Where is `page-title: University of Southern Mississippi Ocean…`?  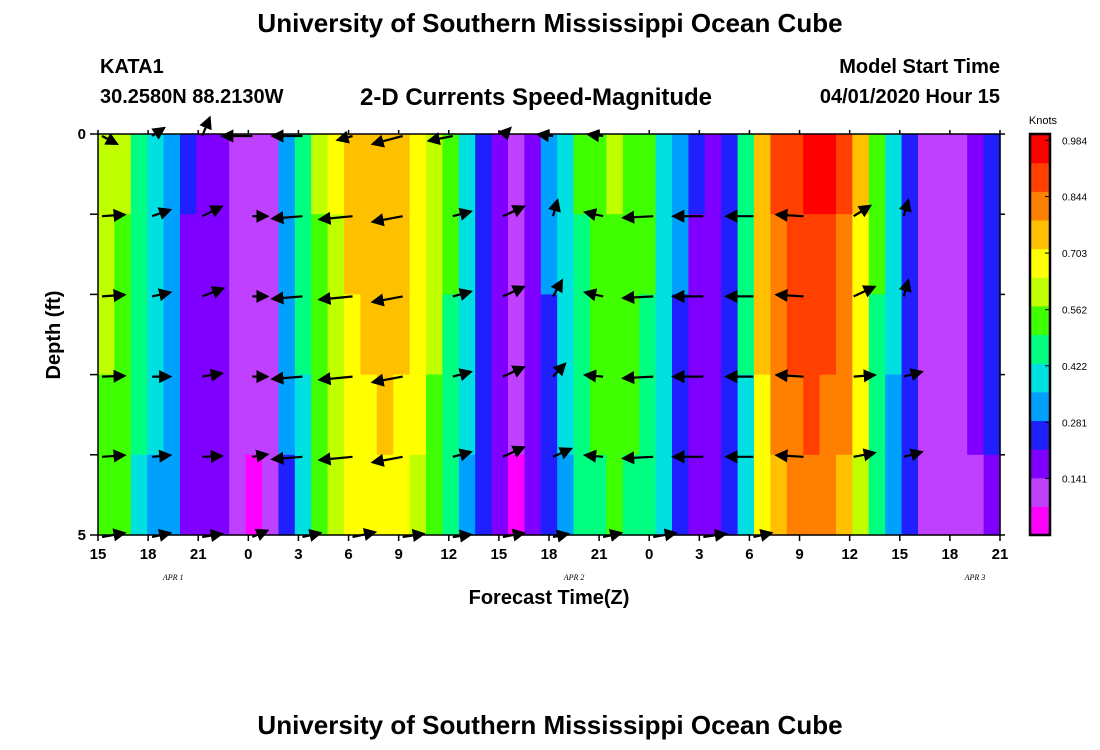 page-title: University of Southern Mississippi Ocean… is located at coordinates (550, 23).